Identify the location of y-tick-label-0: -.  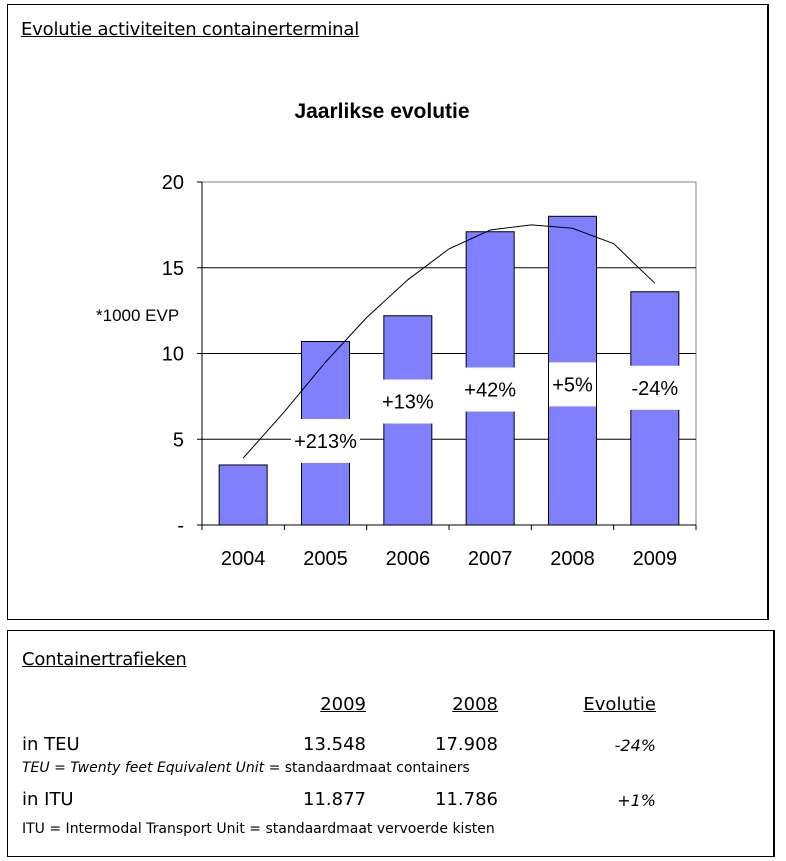
(180, 526).